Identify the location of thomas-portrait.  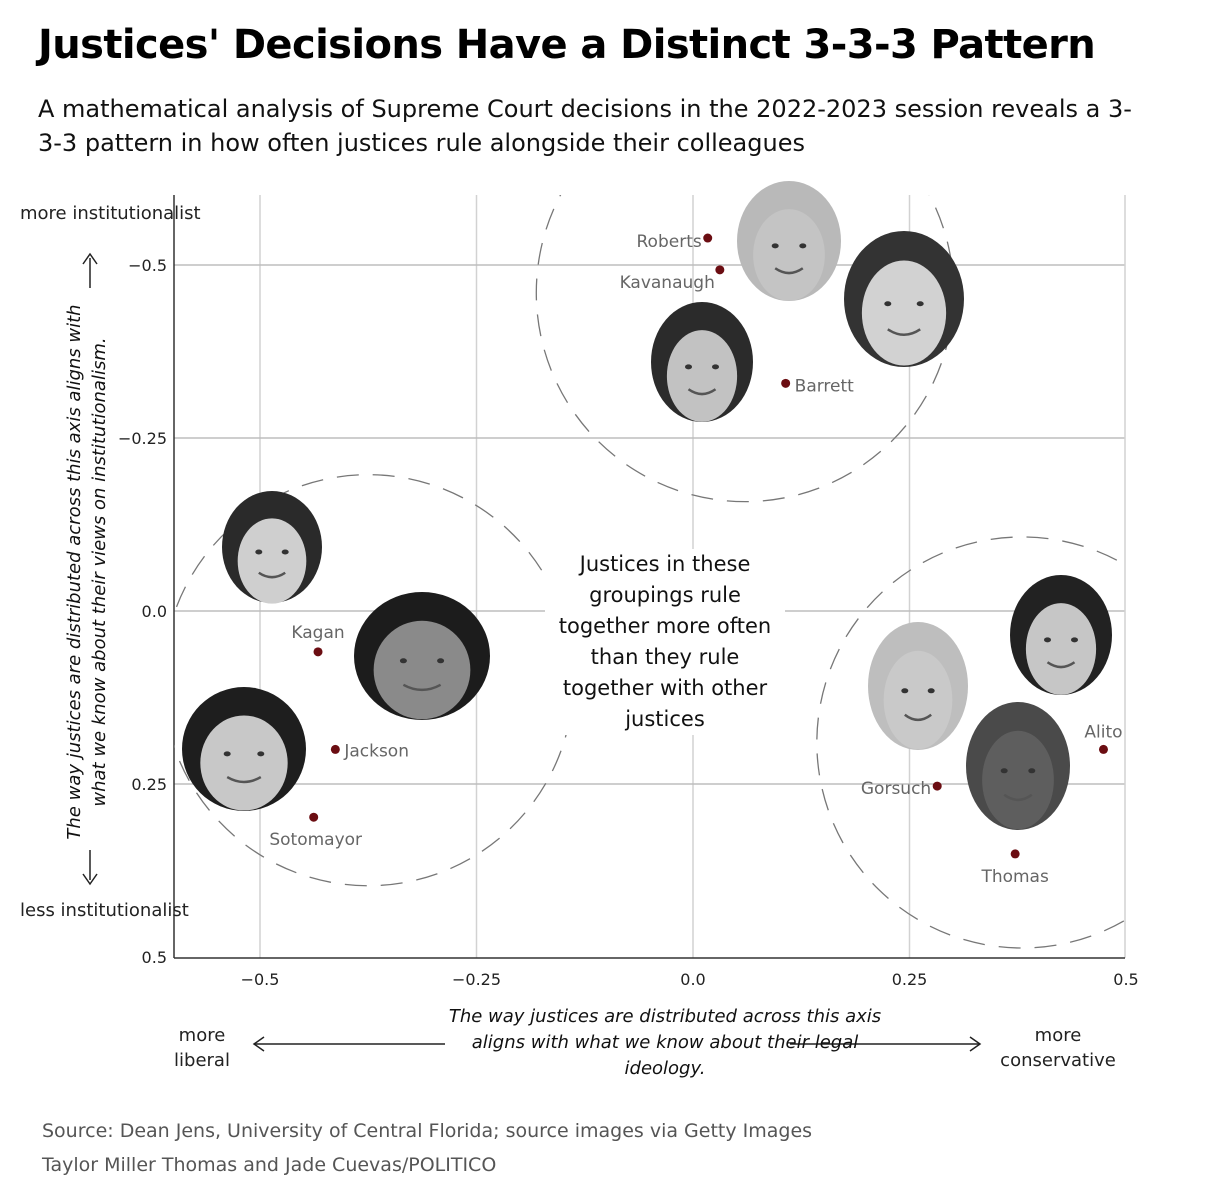
(1018, 766).